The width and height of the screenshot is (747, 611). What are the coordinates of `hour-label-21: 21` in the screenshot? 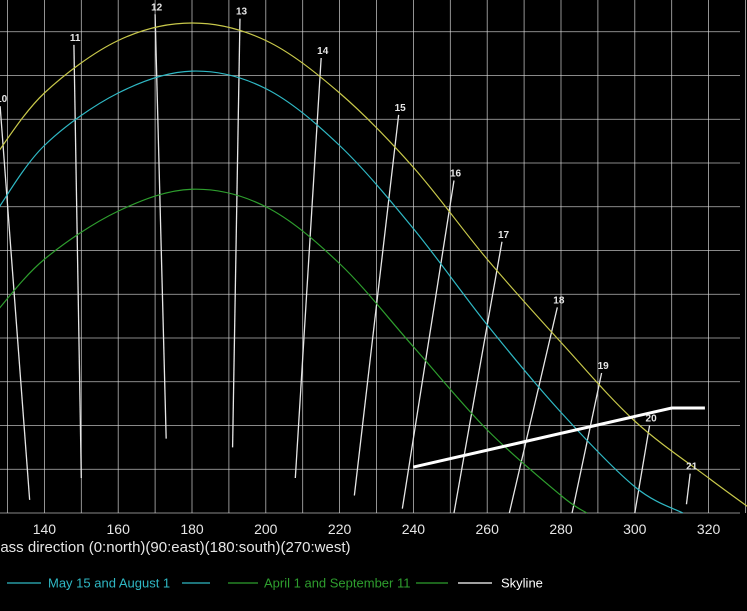 It's located at (692, 467).